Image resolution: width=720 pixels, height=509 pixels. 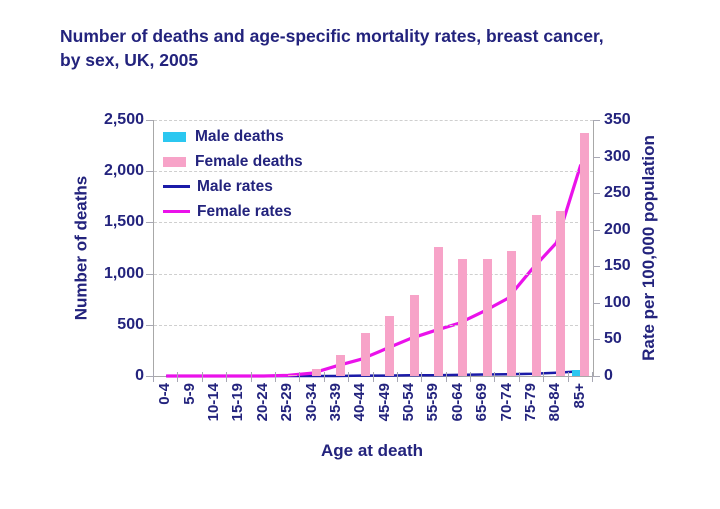 I want to click on legend-swatch-male-deaths, so click(x=174, y=136).